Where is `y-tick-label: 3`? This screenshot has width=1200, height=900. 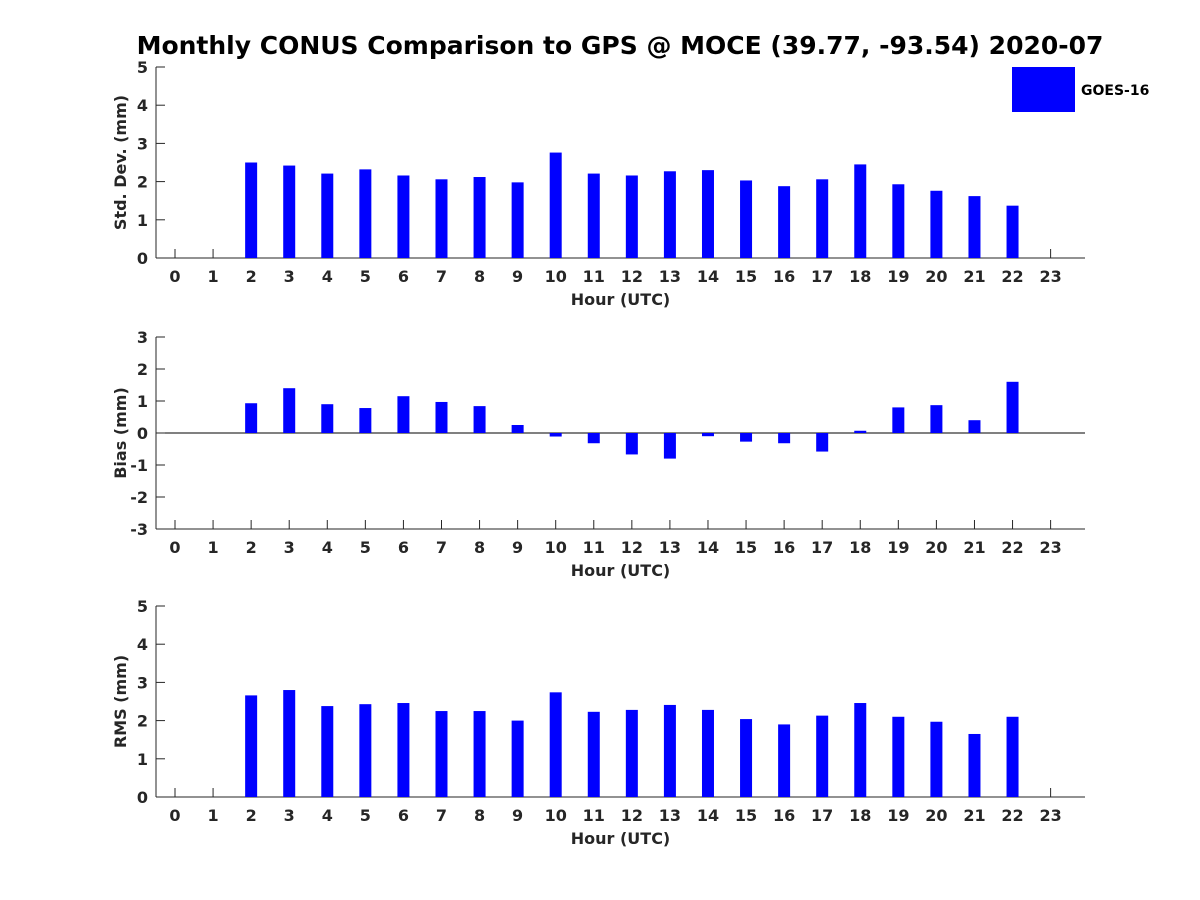
y-tick-label: 3 is located at coordinates (142, 337).